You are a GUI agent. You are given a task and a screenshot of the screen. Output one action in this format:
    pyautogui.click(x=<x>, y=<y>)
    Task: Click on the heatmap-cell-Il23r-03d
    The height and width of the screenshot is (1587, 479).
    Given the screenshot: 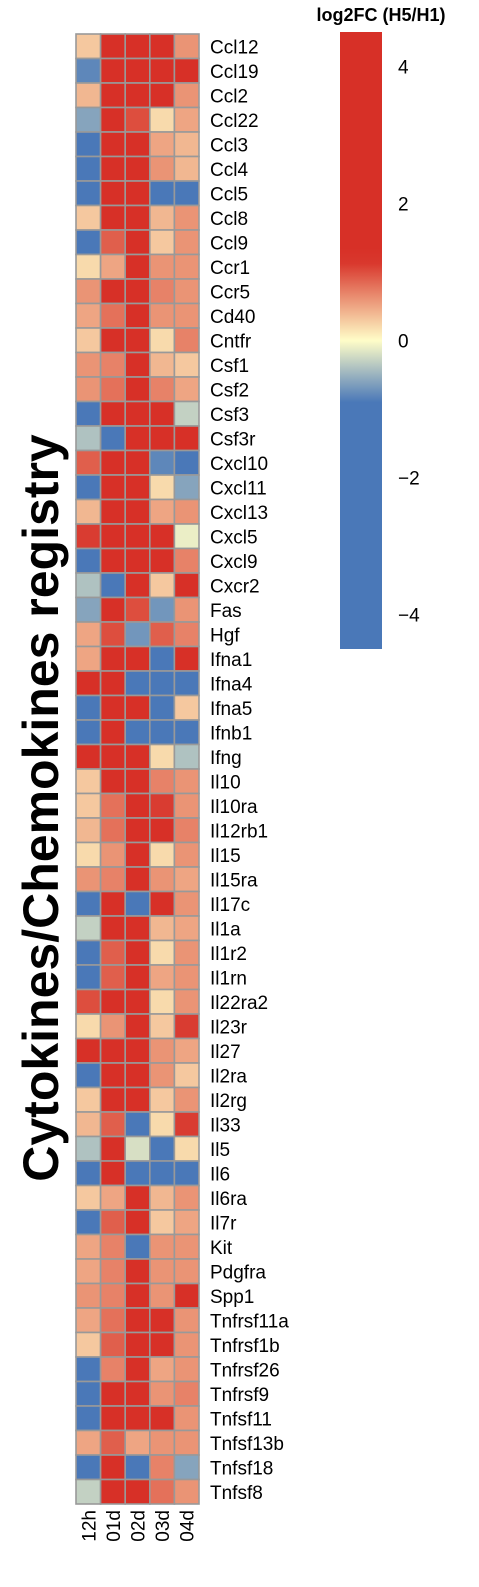 What is the action you would take?
    pyautogui.click(x=162, y=1026)
    